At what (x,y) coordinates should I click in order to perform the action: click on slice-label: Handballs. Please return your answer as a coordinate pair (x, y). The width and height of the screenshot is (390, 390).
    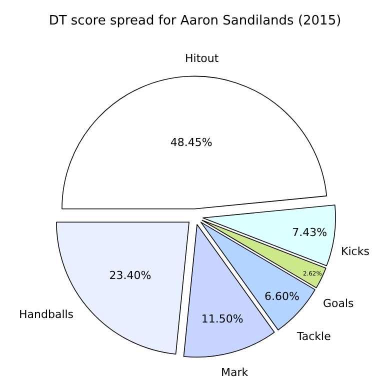
    Looking at the image, I should click on (46, 314).